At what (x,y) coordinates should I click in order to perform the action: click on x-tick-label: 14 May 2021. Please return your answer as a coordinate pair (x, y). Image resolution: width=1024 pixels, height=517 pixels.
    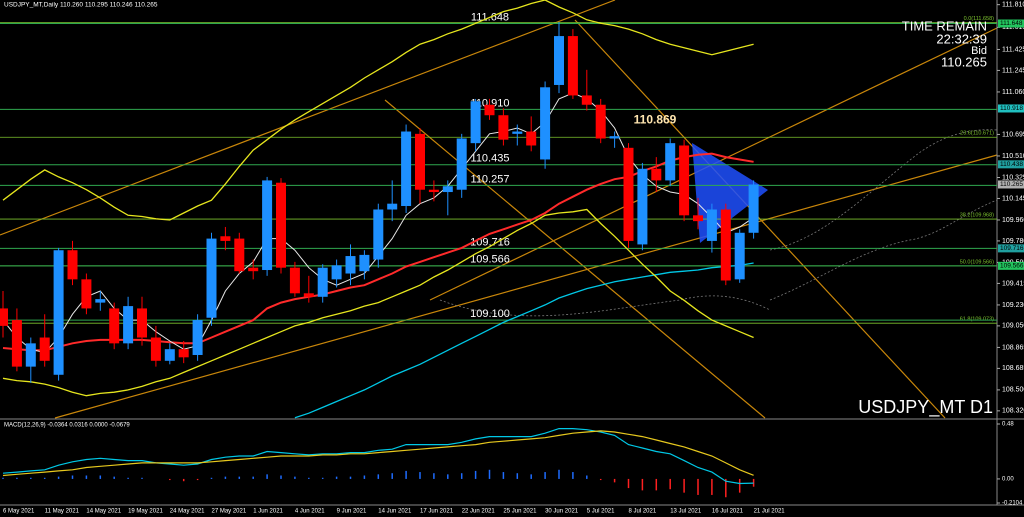
    Looking at the image, I should click on (103, 512).